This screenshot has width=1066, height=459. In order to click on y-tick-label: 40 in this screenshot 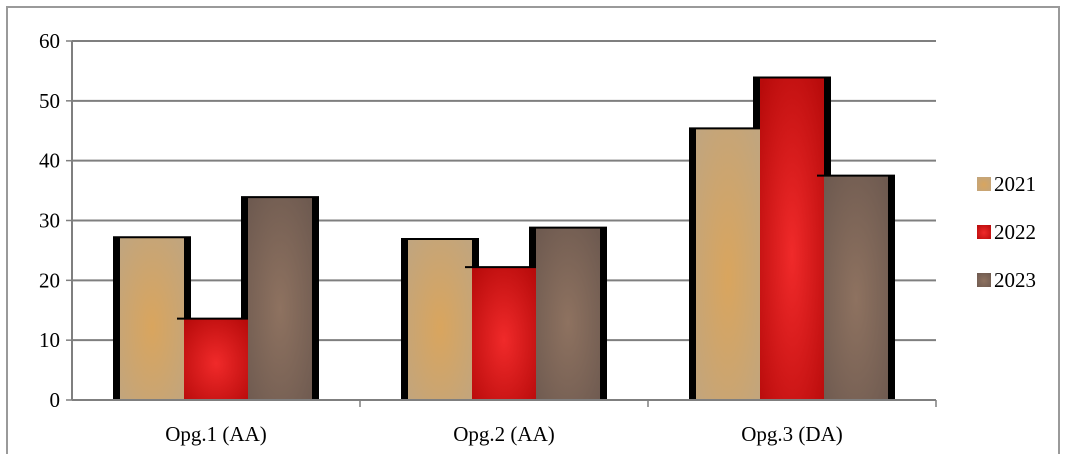, I will do `click(49, 161)`.